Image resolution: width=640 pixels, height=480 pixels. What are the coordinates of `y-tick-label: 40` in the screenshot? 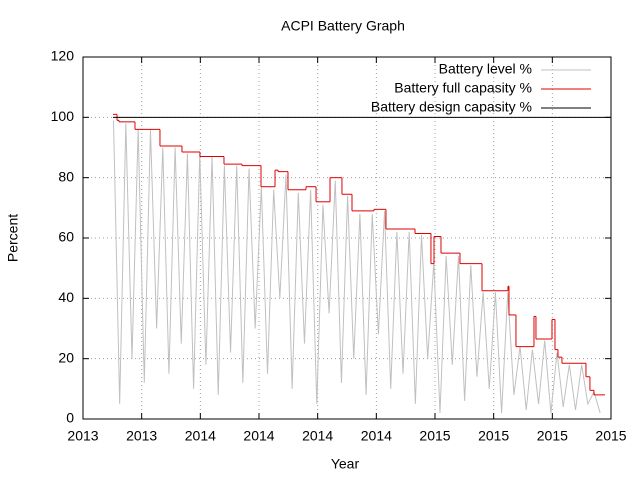 It's located at (66, 297).